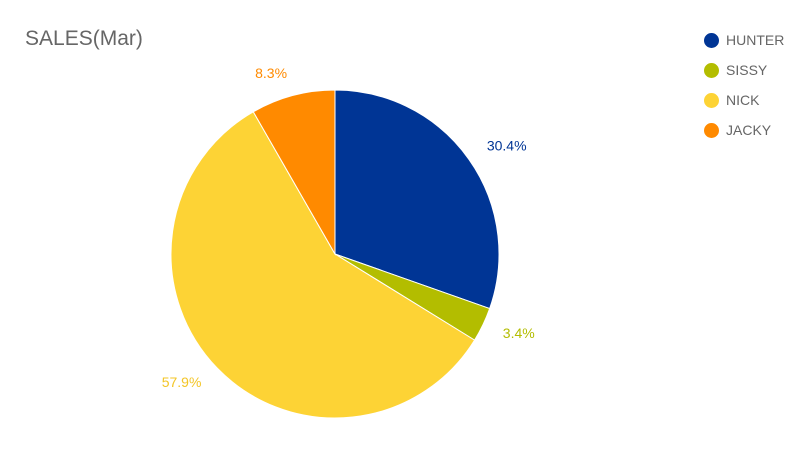 This screenshot has width=800, height=450. I want to click on legend-item-sissy: SISSY, so click(750, 70).